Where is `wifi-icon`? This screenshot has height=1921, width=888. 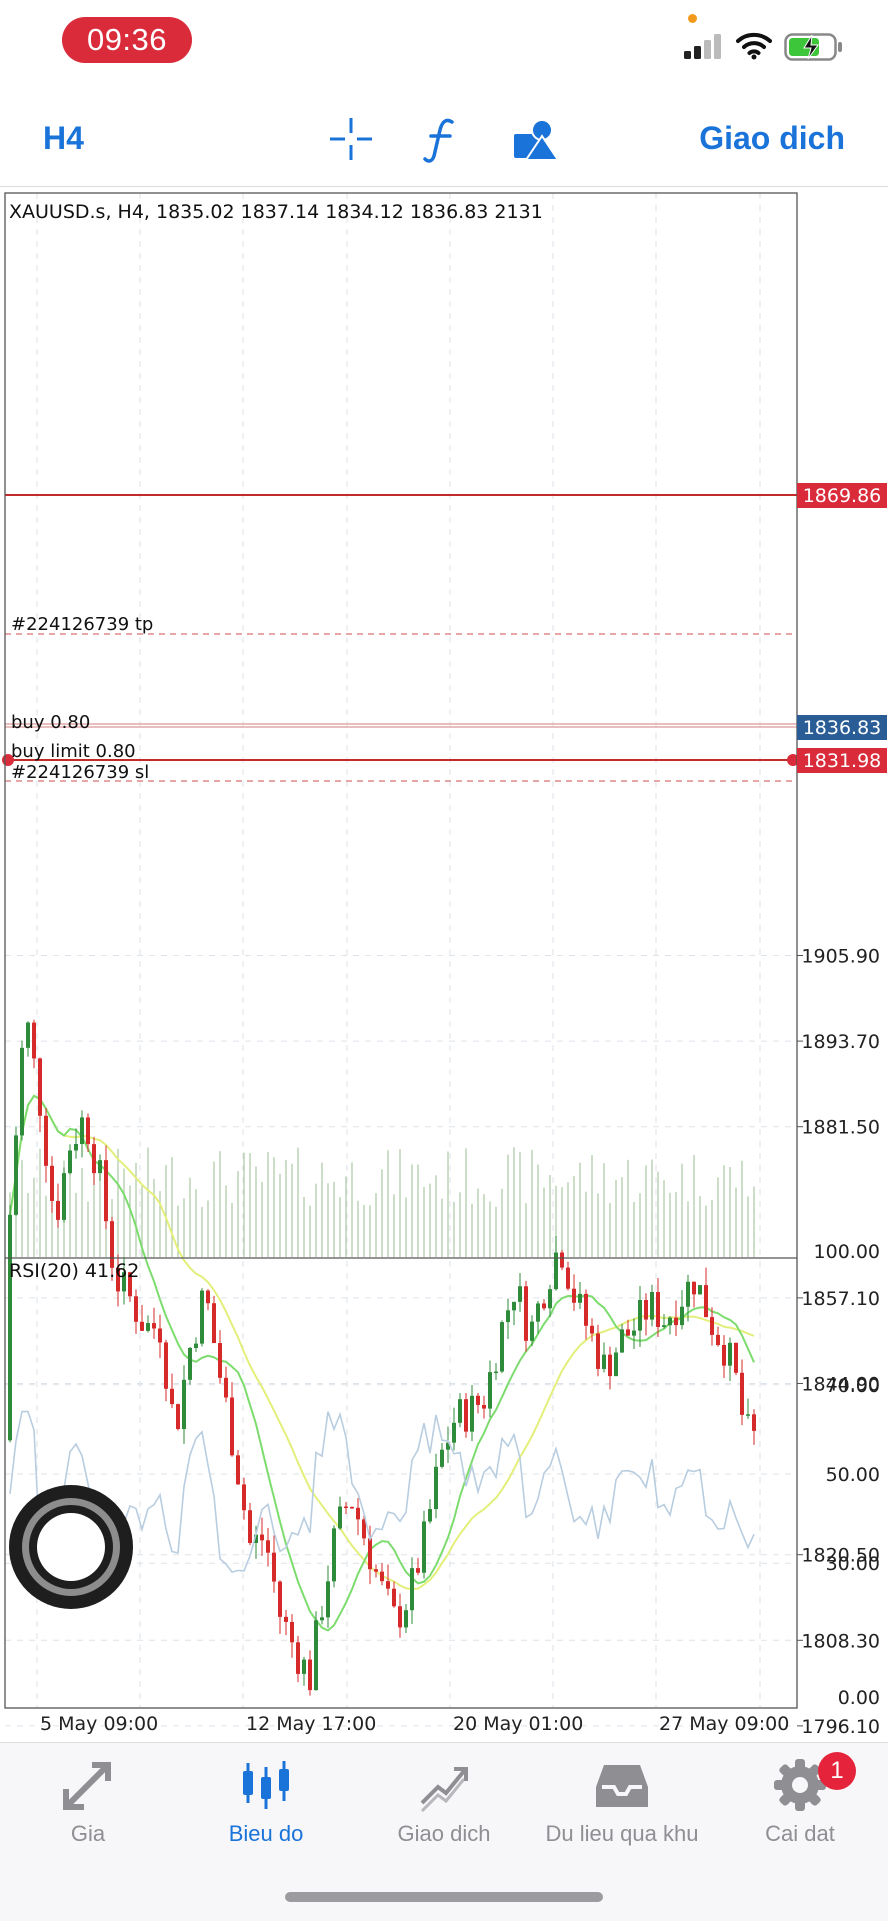 wifi-icon is located at coordinates (754, 46).